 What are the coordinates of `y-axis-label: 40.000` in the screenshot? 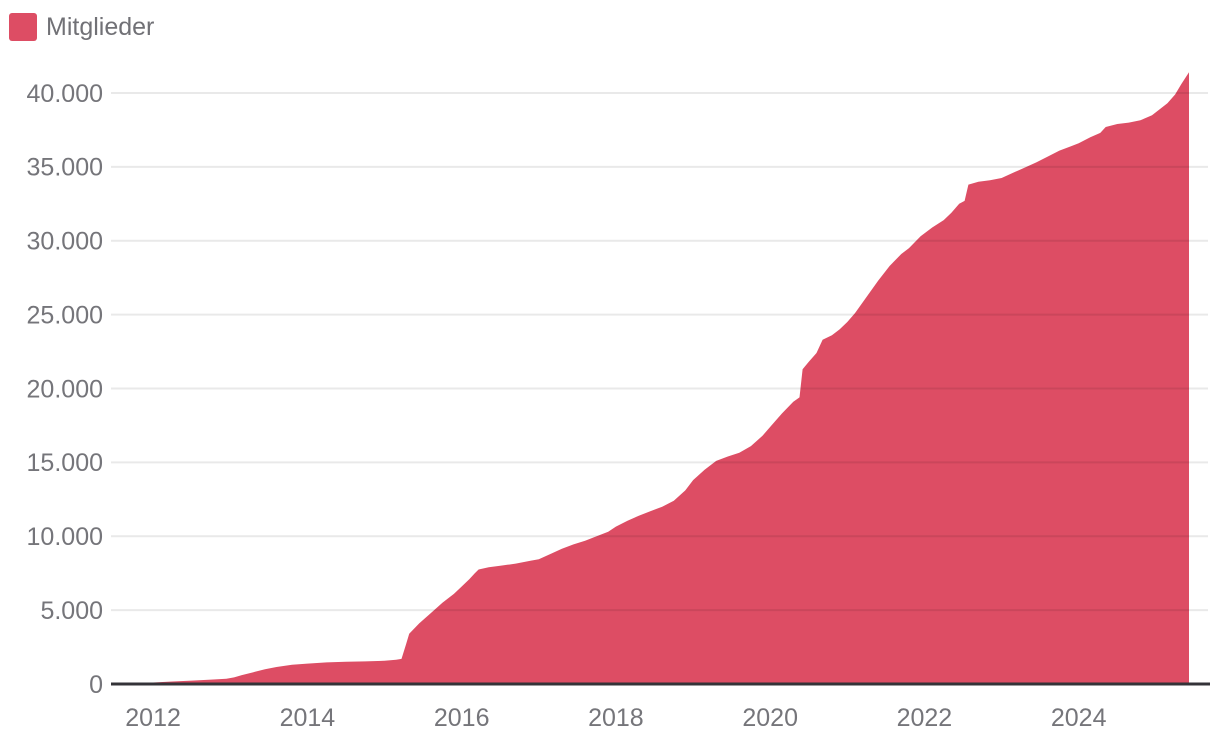 It's located at (65, 94).